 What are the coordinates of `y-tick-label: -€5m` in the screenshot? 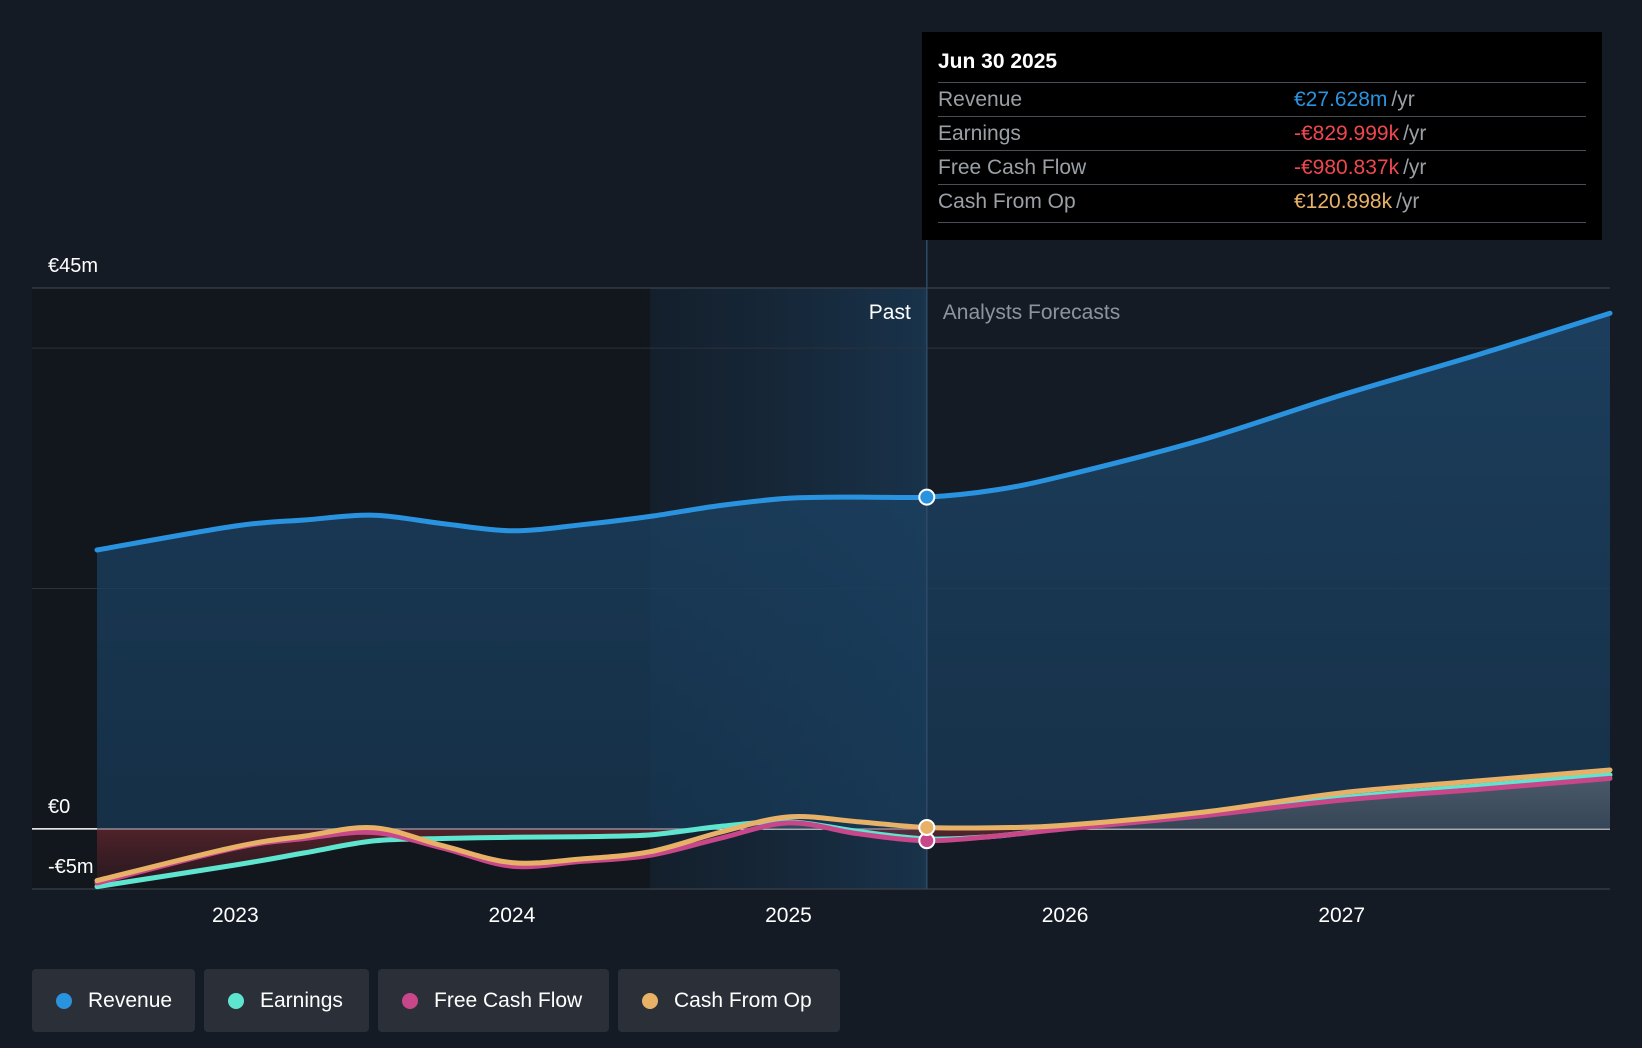 It's located at (71, 867).